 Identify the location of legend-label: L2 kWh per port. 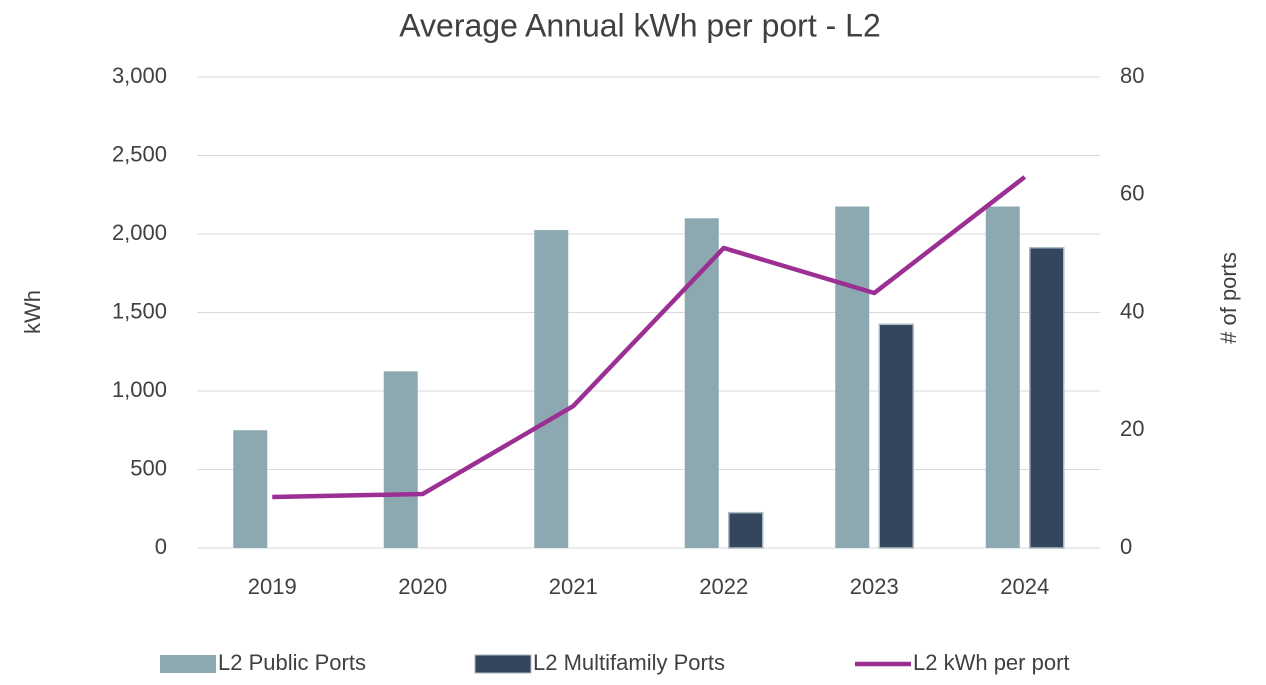
(991, 662).